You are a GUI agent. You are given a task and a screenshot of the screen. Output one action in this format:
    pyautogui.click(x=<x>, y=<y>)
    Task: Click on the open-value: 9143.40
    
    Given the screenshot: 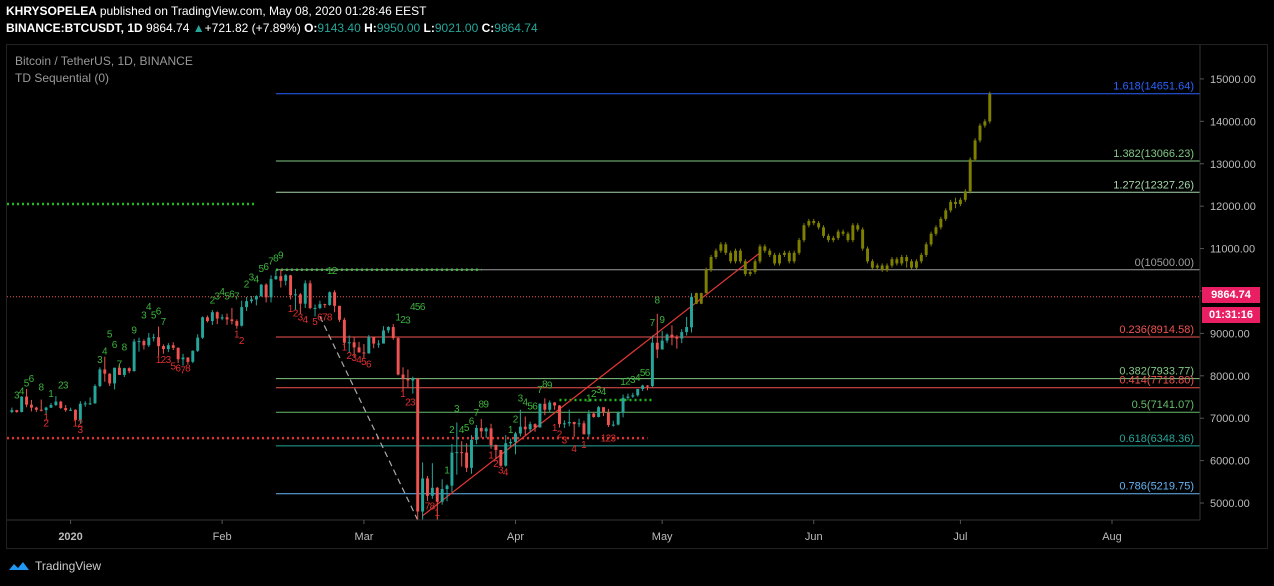 What is the action you would take?
    pyautogui.click(x=339, y=28)
    